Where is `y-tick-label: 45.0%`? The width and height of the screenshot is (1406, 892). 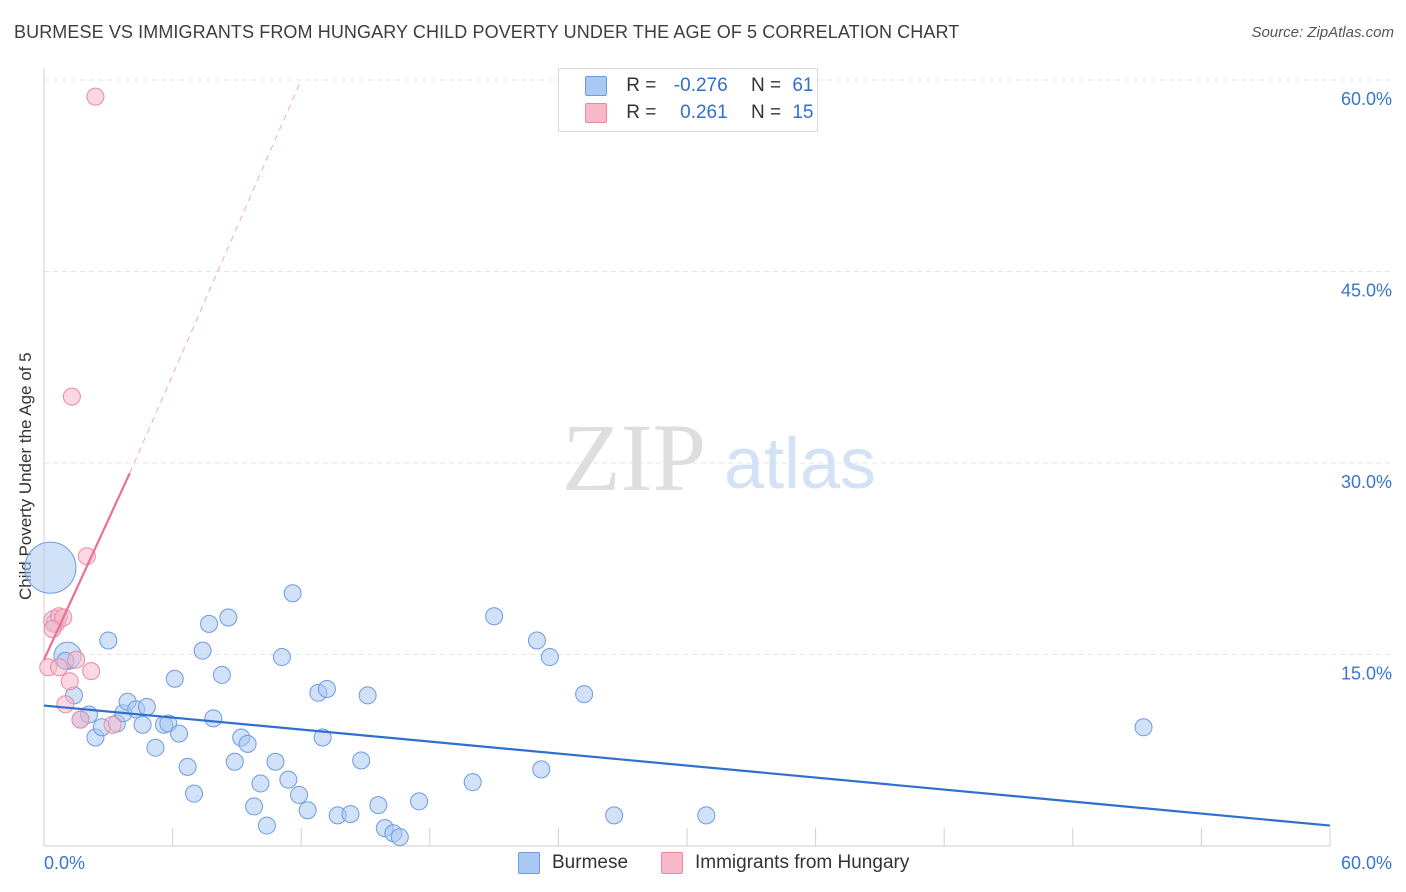 y-tick-label: 45.0% is located at coordinates (1366, 291).